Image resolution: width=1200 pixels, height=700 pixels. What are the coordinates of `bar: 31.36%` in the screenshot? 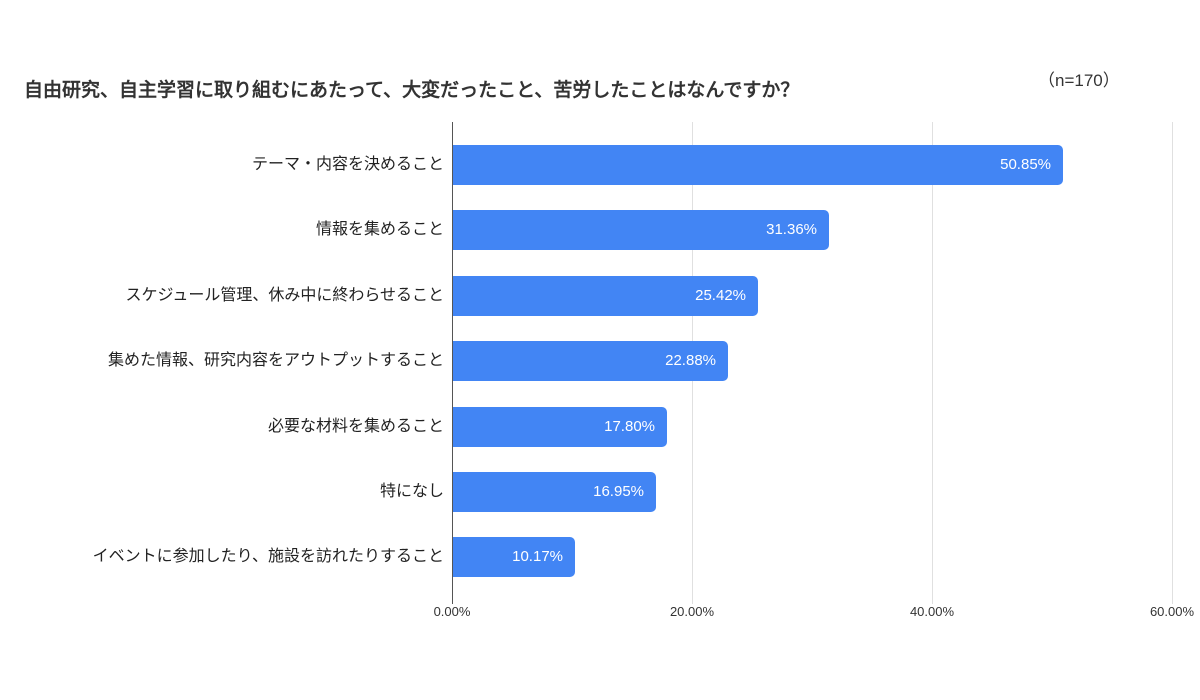 It's located at (641, 230).